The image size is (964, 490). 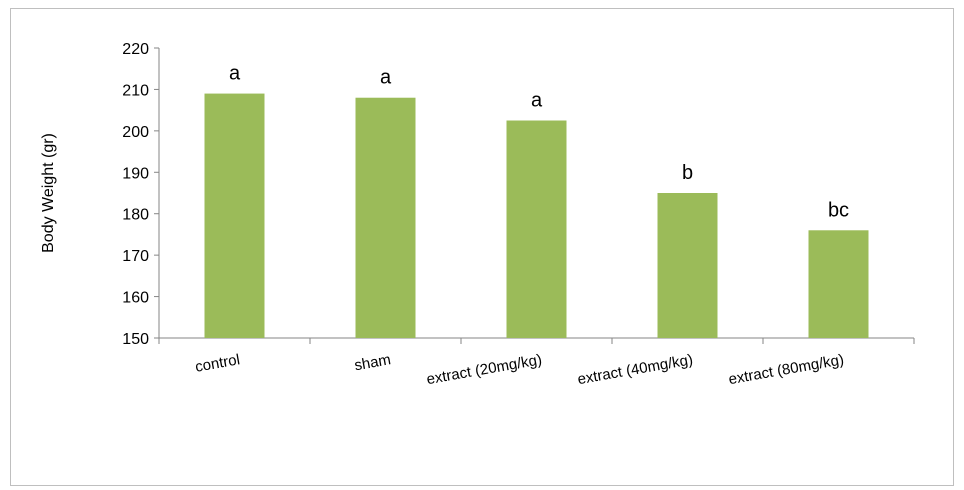 What do you see at coordinates (135, 90) in the screenshot?
I see `y-tick-label: 210` at bounding box center [135, 90].